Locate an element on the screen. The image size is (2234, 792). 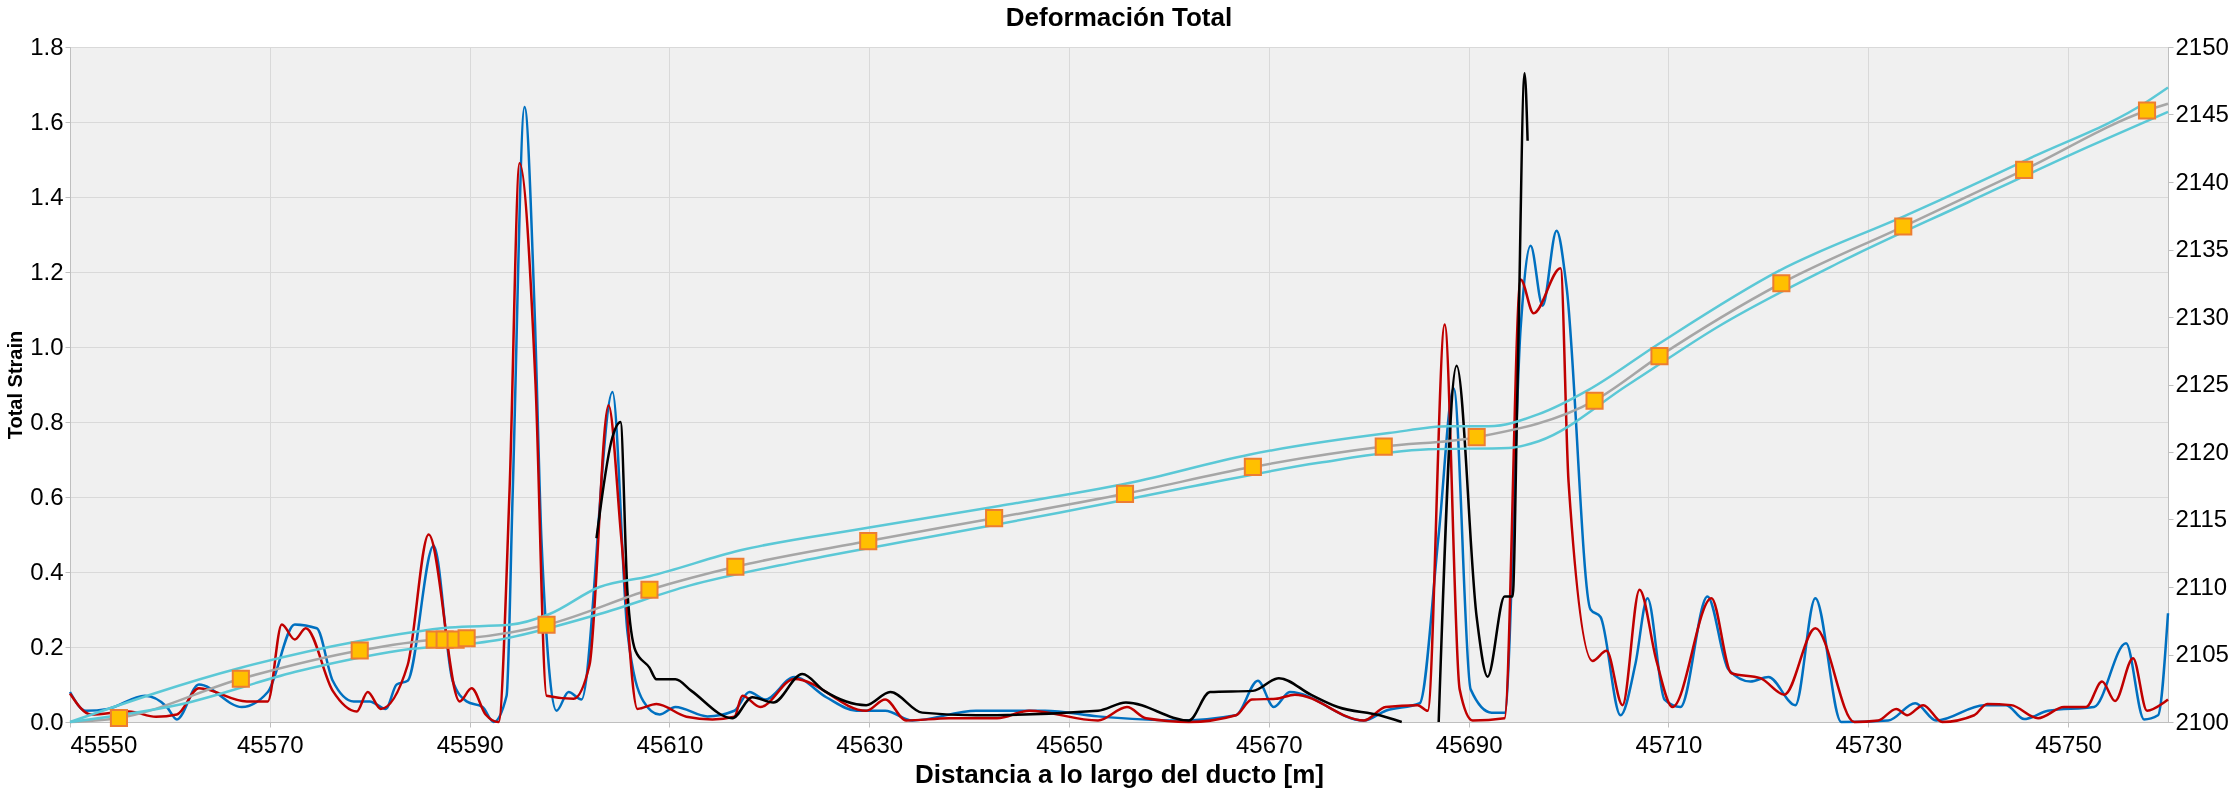
y2-tick-label: 2105 is located at coordinates (2202, 653).